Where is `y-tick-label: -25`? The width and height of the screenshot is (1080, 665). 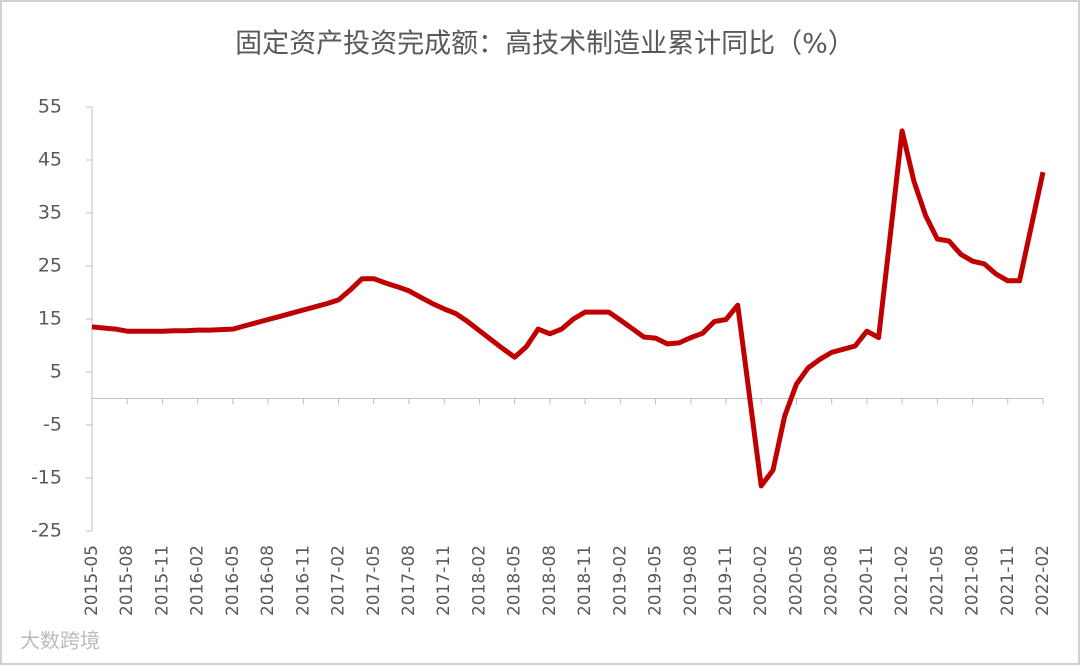 y-tick-label: -25 is located at coordinates (46, 531).